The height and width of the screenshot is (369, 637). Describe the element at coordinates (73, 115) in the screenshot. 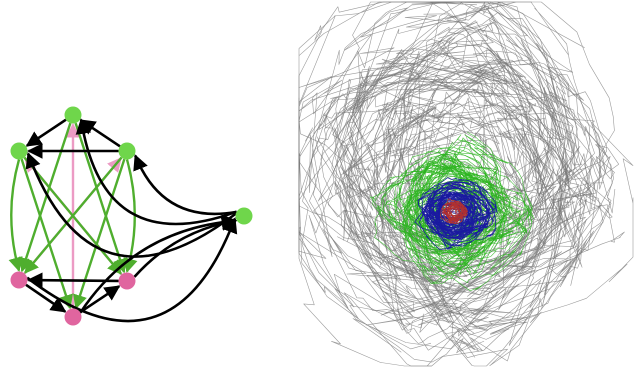

I see `node-g_top` at that location.